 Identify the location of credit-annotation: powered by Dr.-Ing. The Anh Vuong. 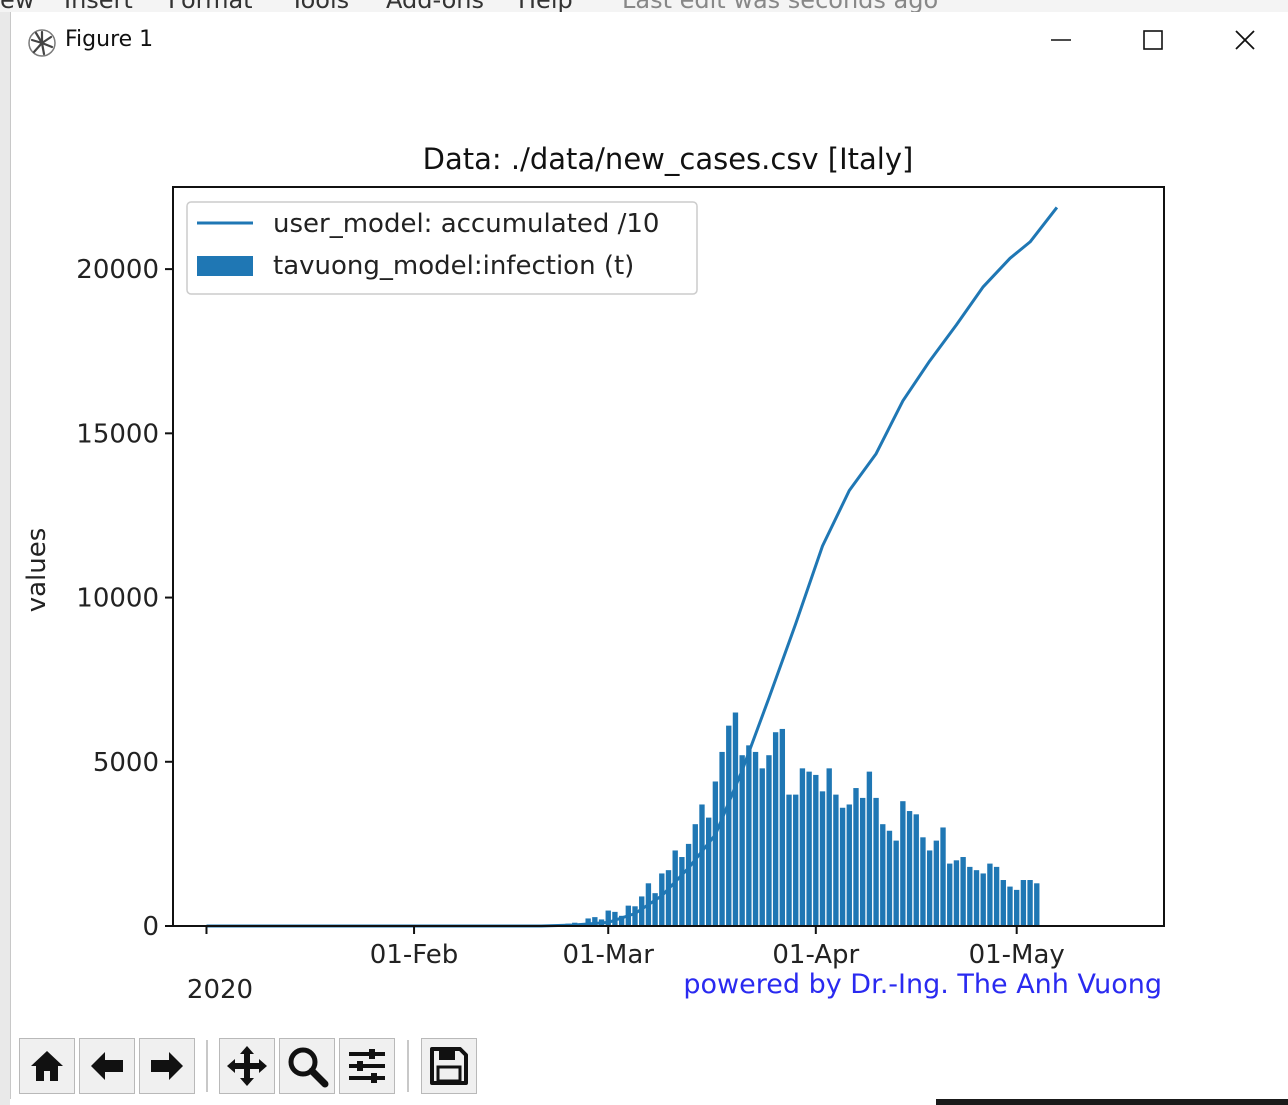
(922, 984).